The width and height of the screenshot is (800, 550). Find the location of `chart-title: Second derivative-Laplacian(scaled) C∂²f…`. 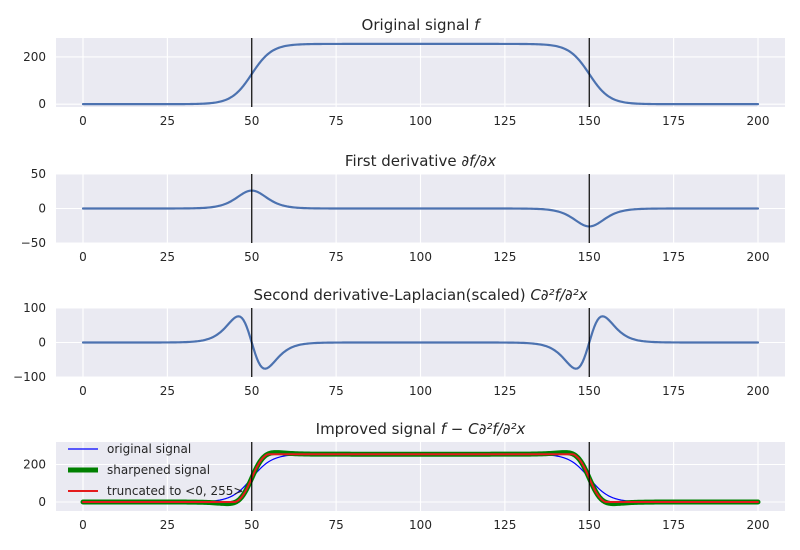

chart-title: Second derivative-Laplacian(scaled) C∂²f… is located at coordinates (420, 295).